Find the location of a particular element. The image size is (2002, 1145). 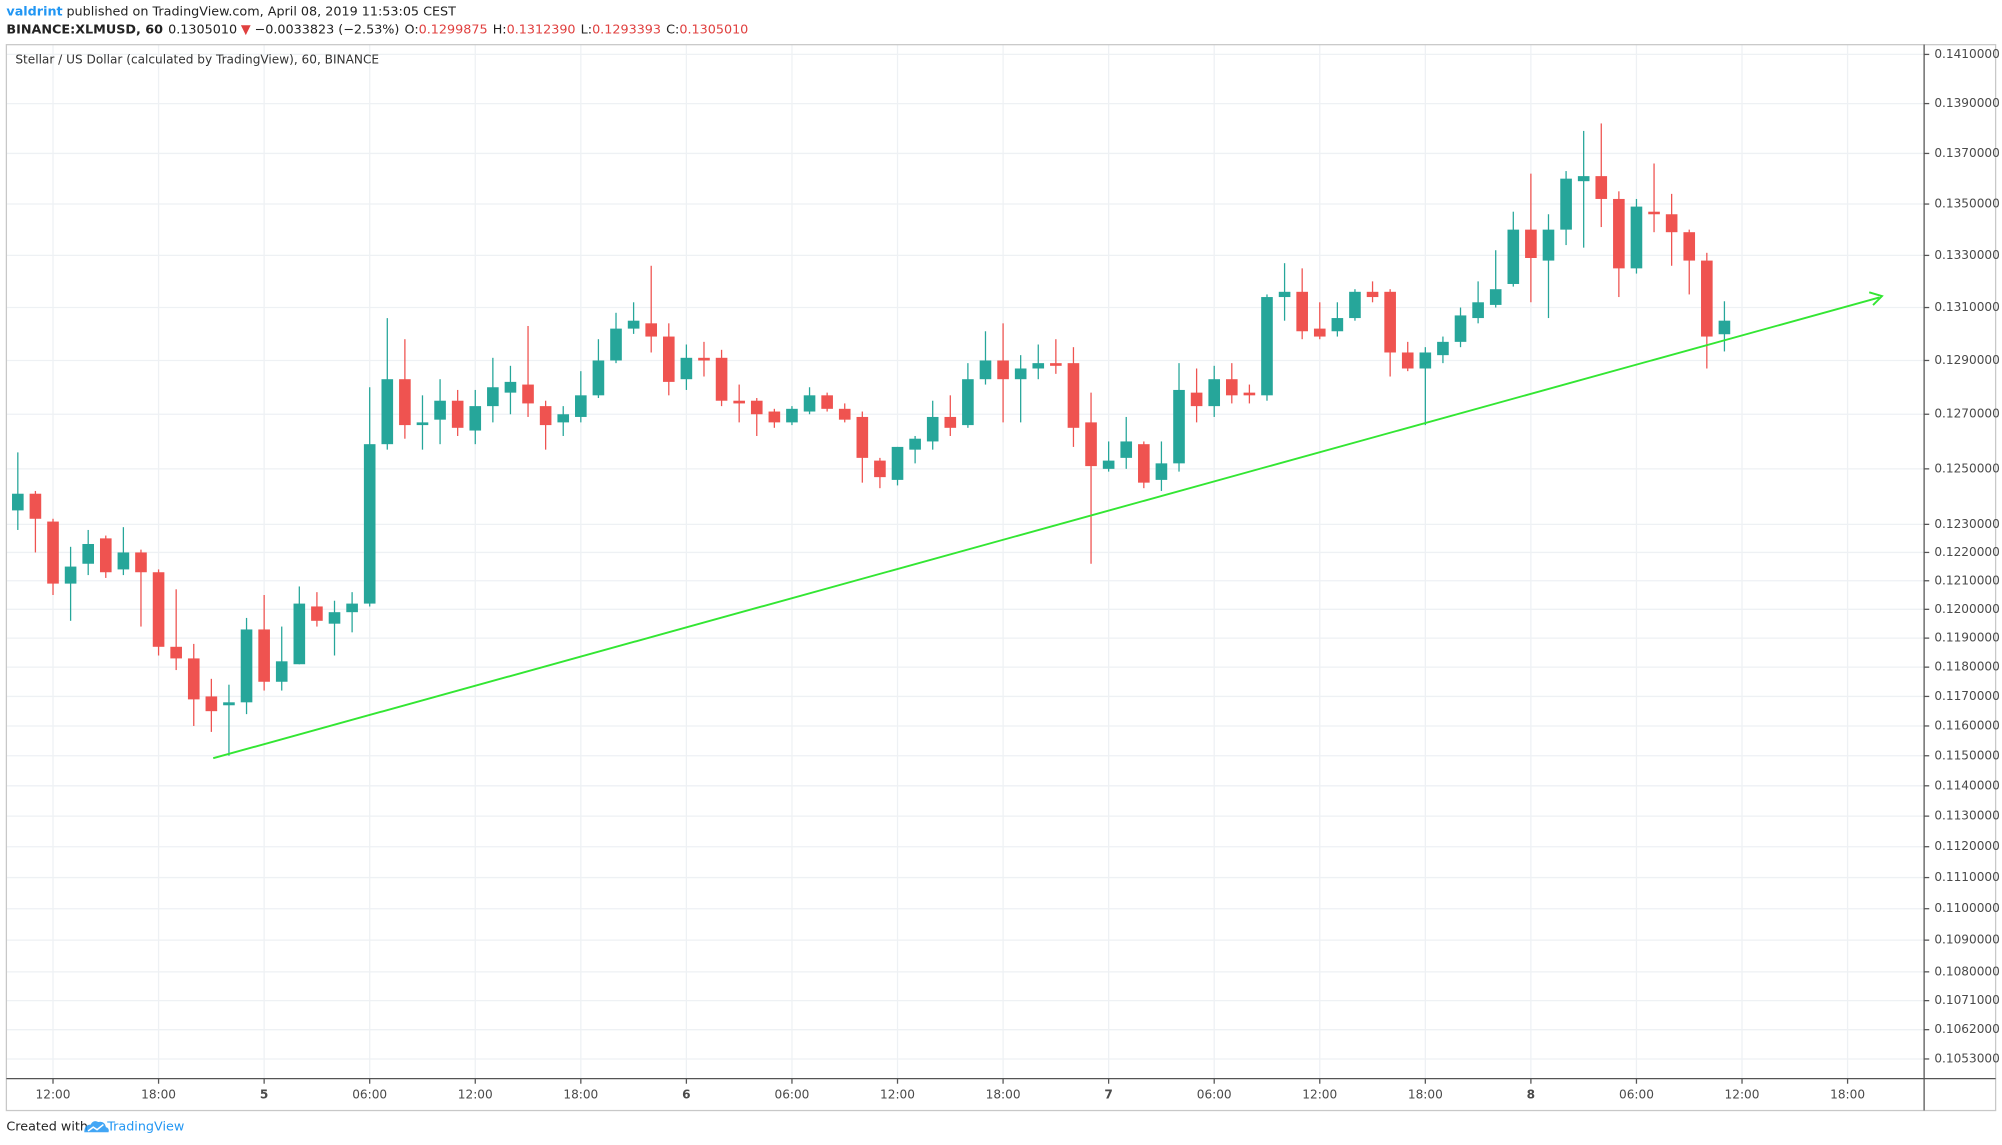

y-tick-label: 0.1140000 is located at coordinates (1966, 785).